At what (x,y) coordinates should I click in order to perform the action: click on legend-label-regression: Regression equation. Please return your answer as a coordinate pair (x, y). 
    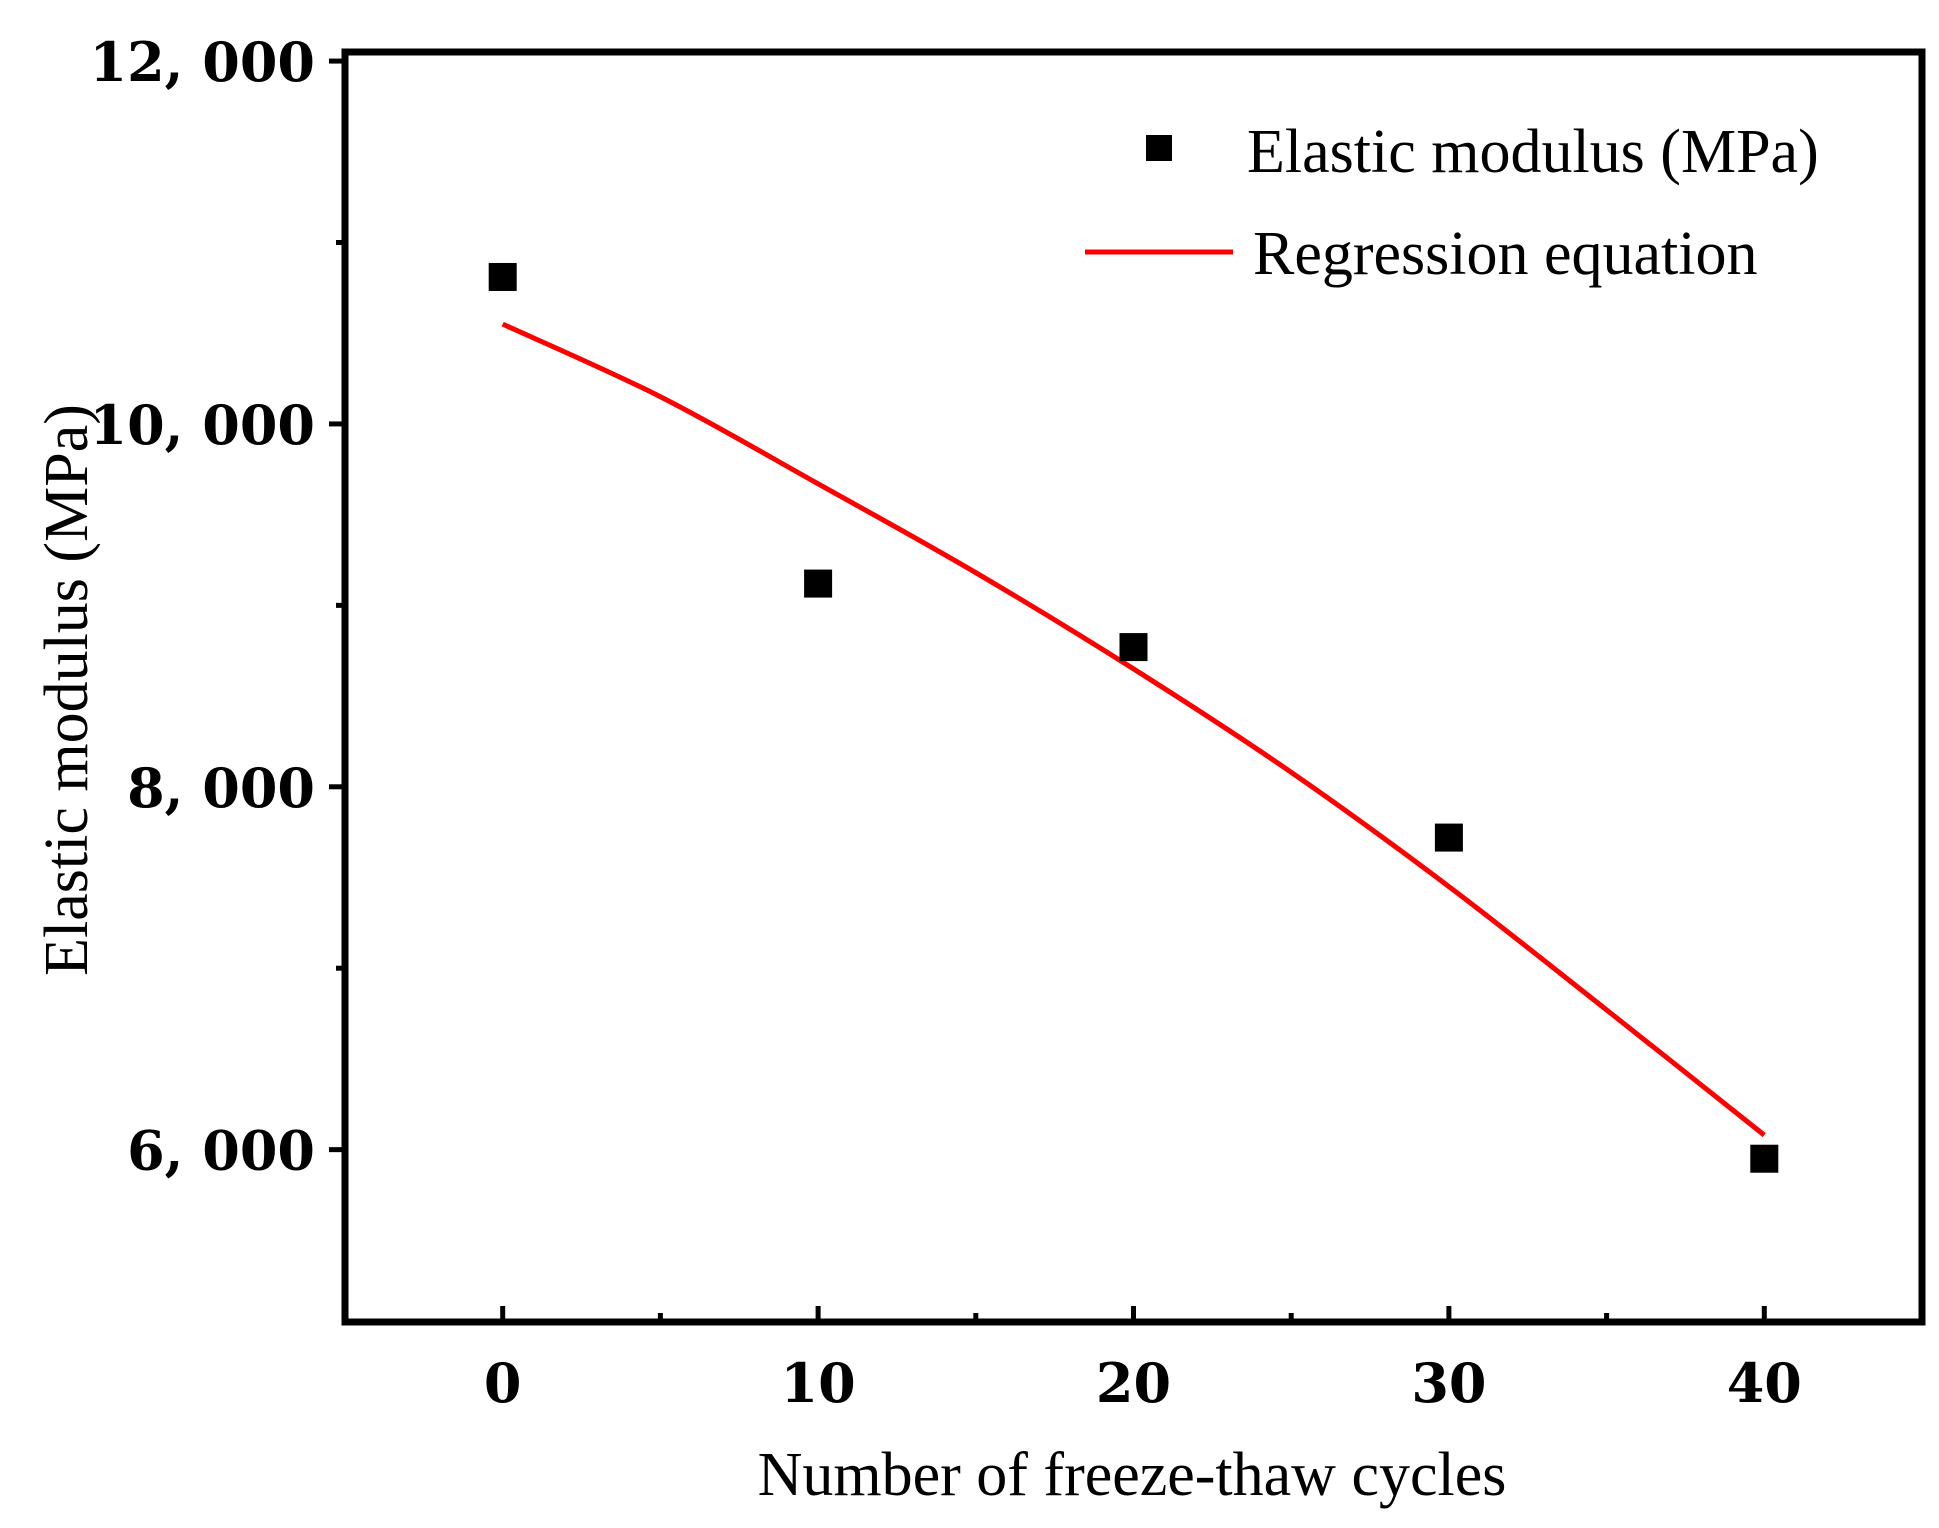
    Looking at the image, I should click on (1505, 254).